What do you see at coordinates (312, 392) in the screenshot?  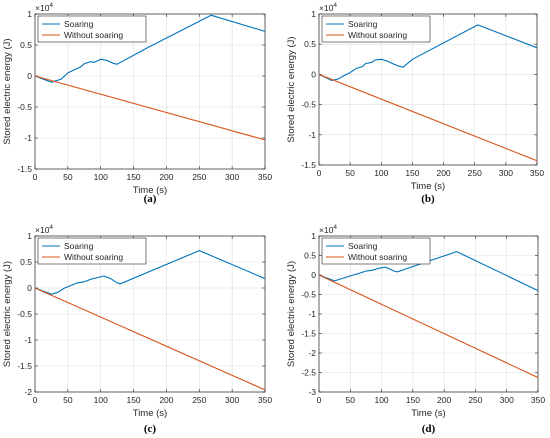 I see `y-tick-label: -3` at bounding box center [312, 392].